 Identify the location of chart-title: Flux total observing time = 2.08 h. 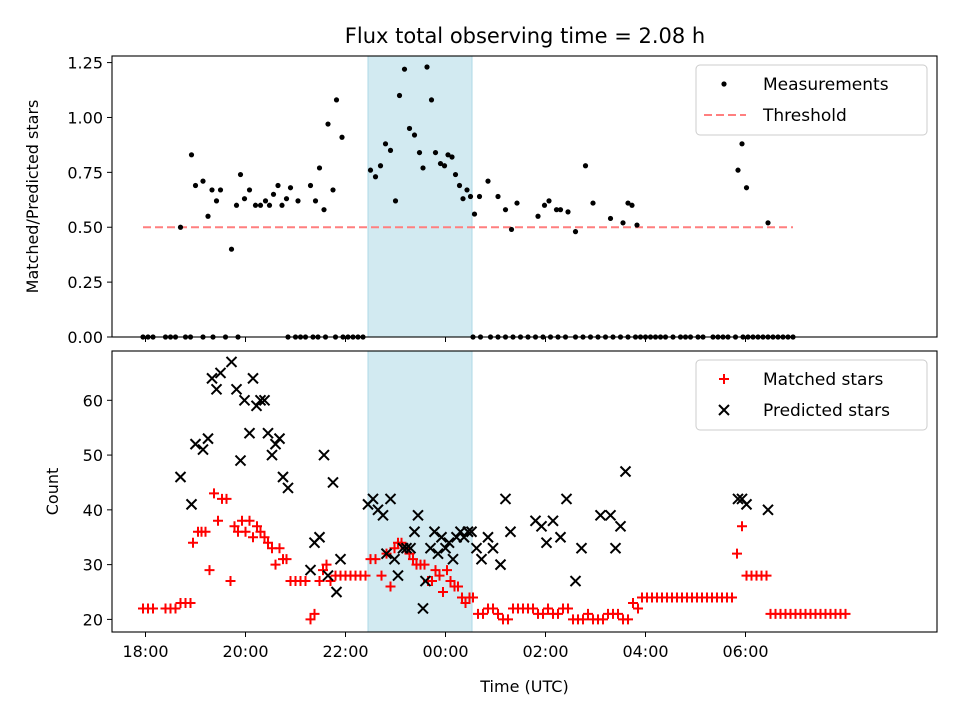
(525, 36).